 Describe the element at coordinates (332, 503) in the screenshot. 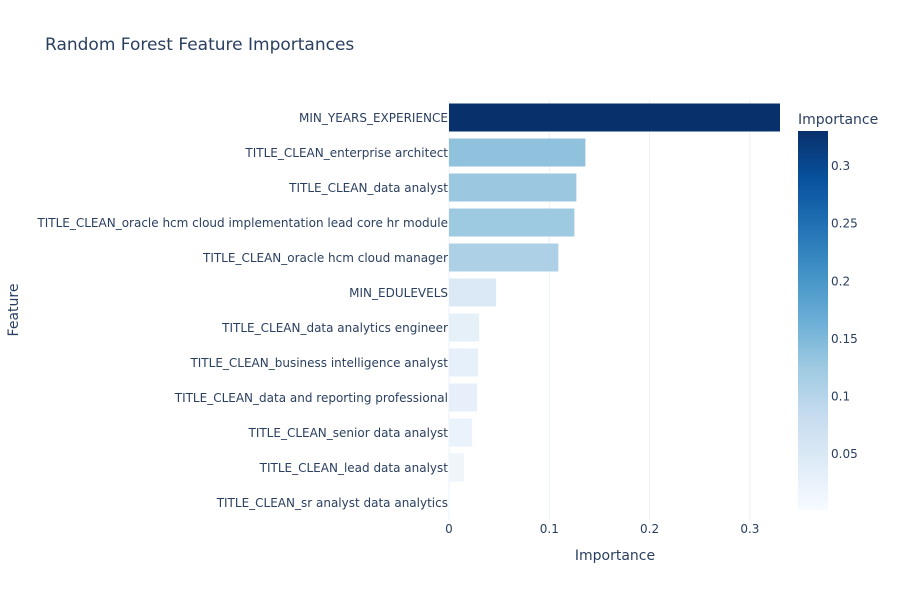

I see `y-tick-label: TITLE_CLEAN_sr analyst data analytics` at that location.